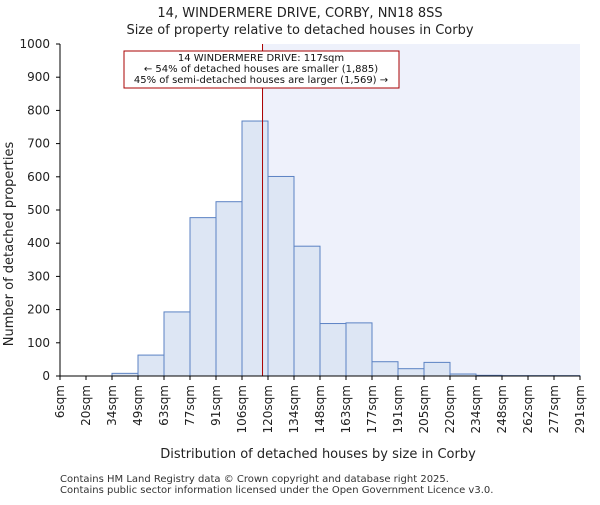 Image resolution: width=600 pixels, height=505 pixels. What do you see at coordinates (299, 13) in the screenshot?
I see `chart-title: 14, WINDERMERE DRIVE, CORBY, NN18 8SS` at bounding box center [299, 13].